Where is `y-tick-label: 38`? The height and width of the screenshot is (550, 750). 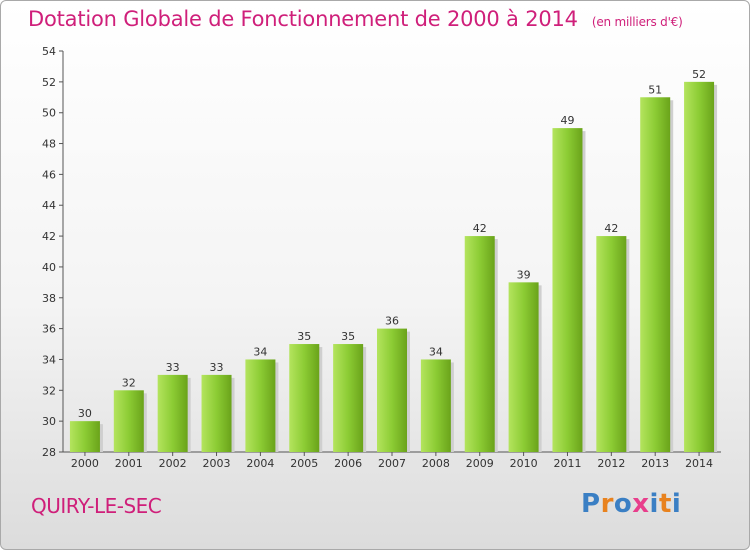 y-tick-label: 38 is located at coordinates (49, 298).